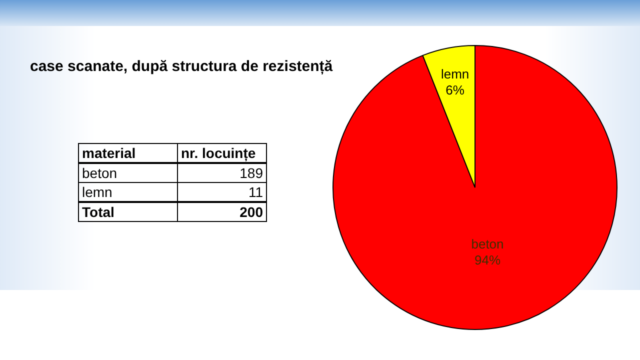 This screenshot has width=640, height=360. Describe the element at coordinates (222, 212) in the screenshot. I see `text: 200` at that location.